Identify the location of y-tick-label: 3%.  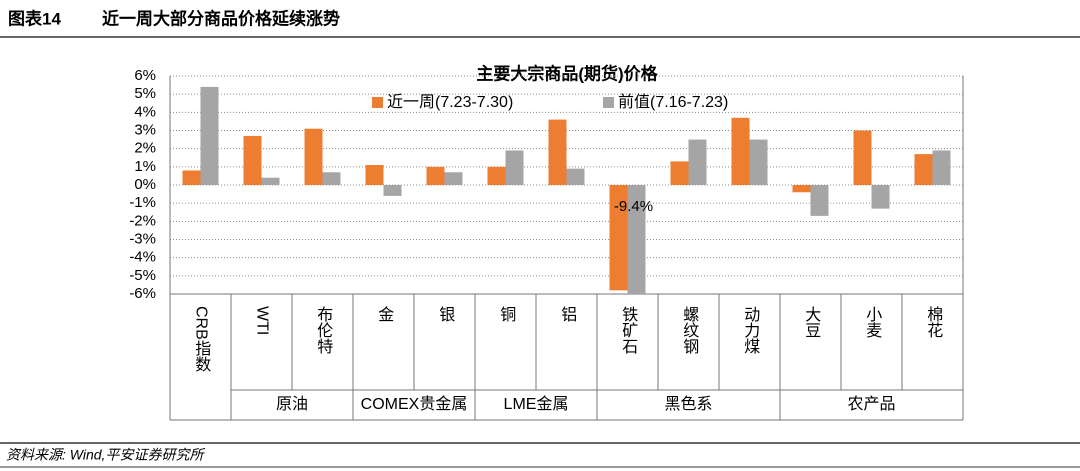
(145, 129).